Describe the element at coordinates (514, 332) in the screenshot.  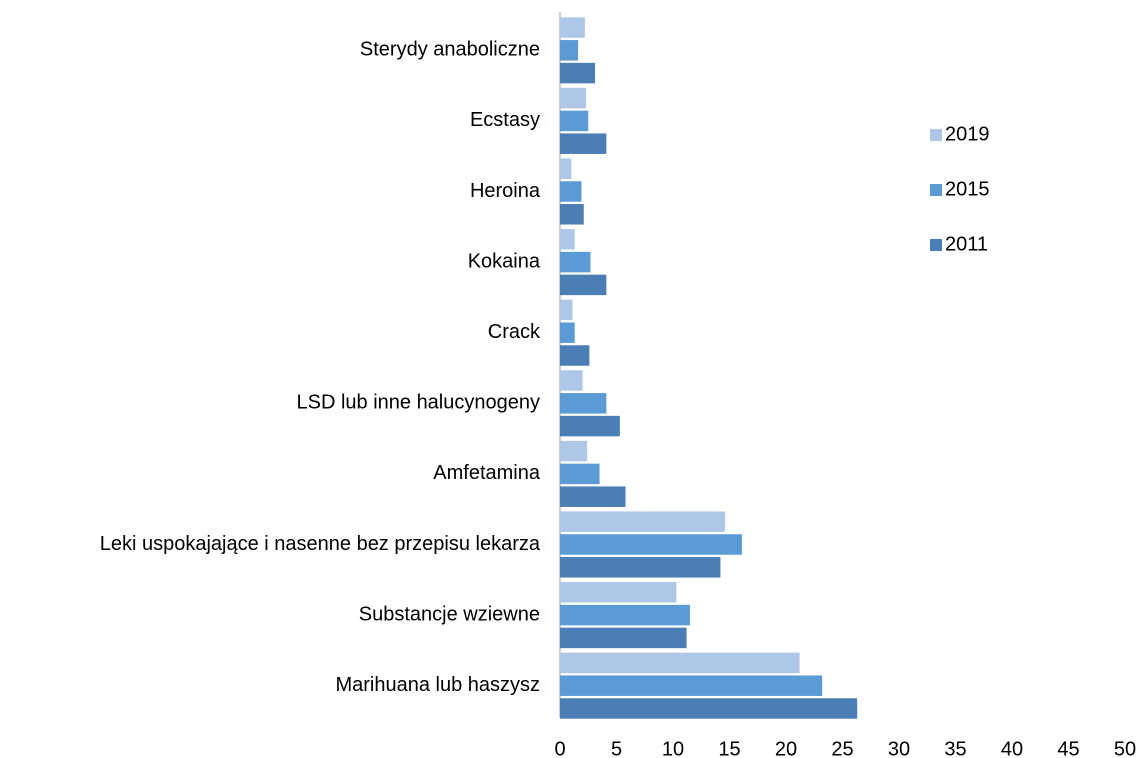
I see `y-tick-label: Crack` at that location.